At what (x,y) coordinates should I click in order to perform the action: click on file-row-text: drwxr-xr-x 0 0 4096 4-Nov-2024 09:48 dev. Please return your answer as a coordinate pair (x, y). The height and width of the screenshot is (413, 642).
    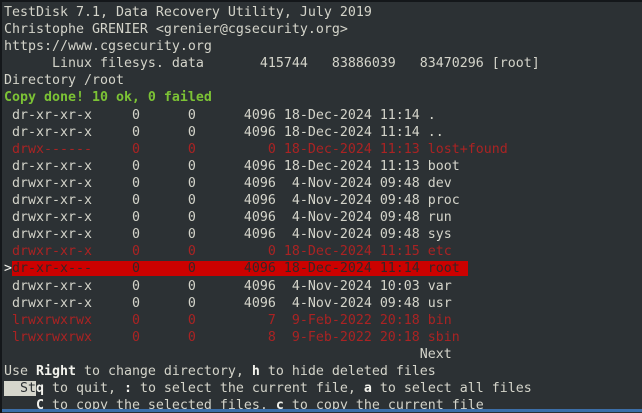
    Looking at the image, I should click on (232, 183).